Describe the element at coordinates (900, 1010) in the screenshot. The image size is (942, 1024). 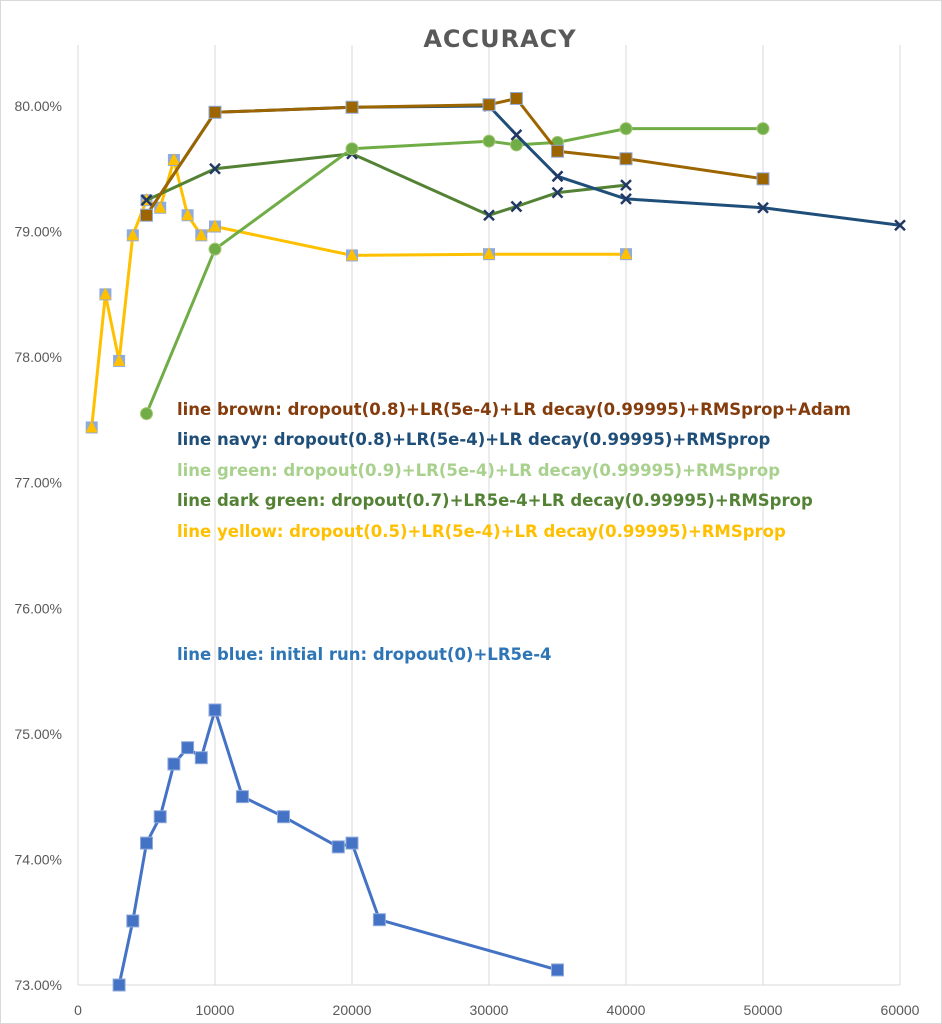
I see `x-tick-label: 60000` at that location.